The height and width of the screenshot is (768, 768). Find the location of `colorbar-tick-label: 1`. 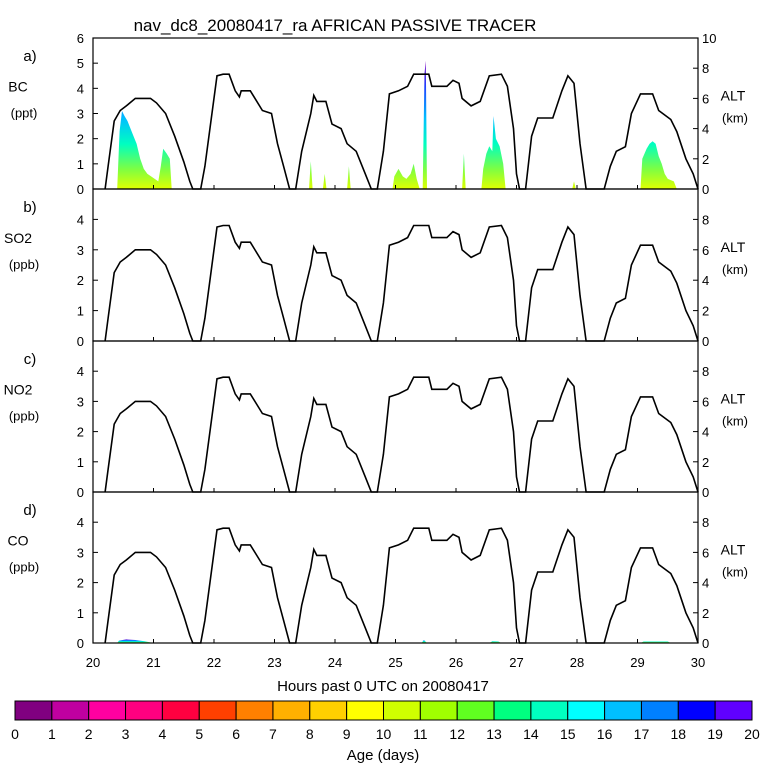

colorbar-tick-label: 1 is located at coordinates (52, 734).